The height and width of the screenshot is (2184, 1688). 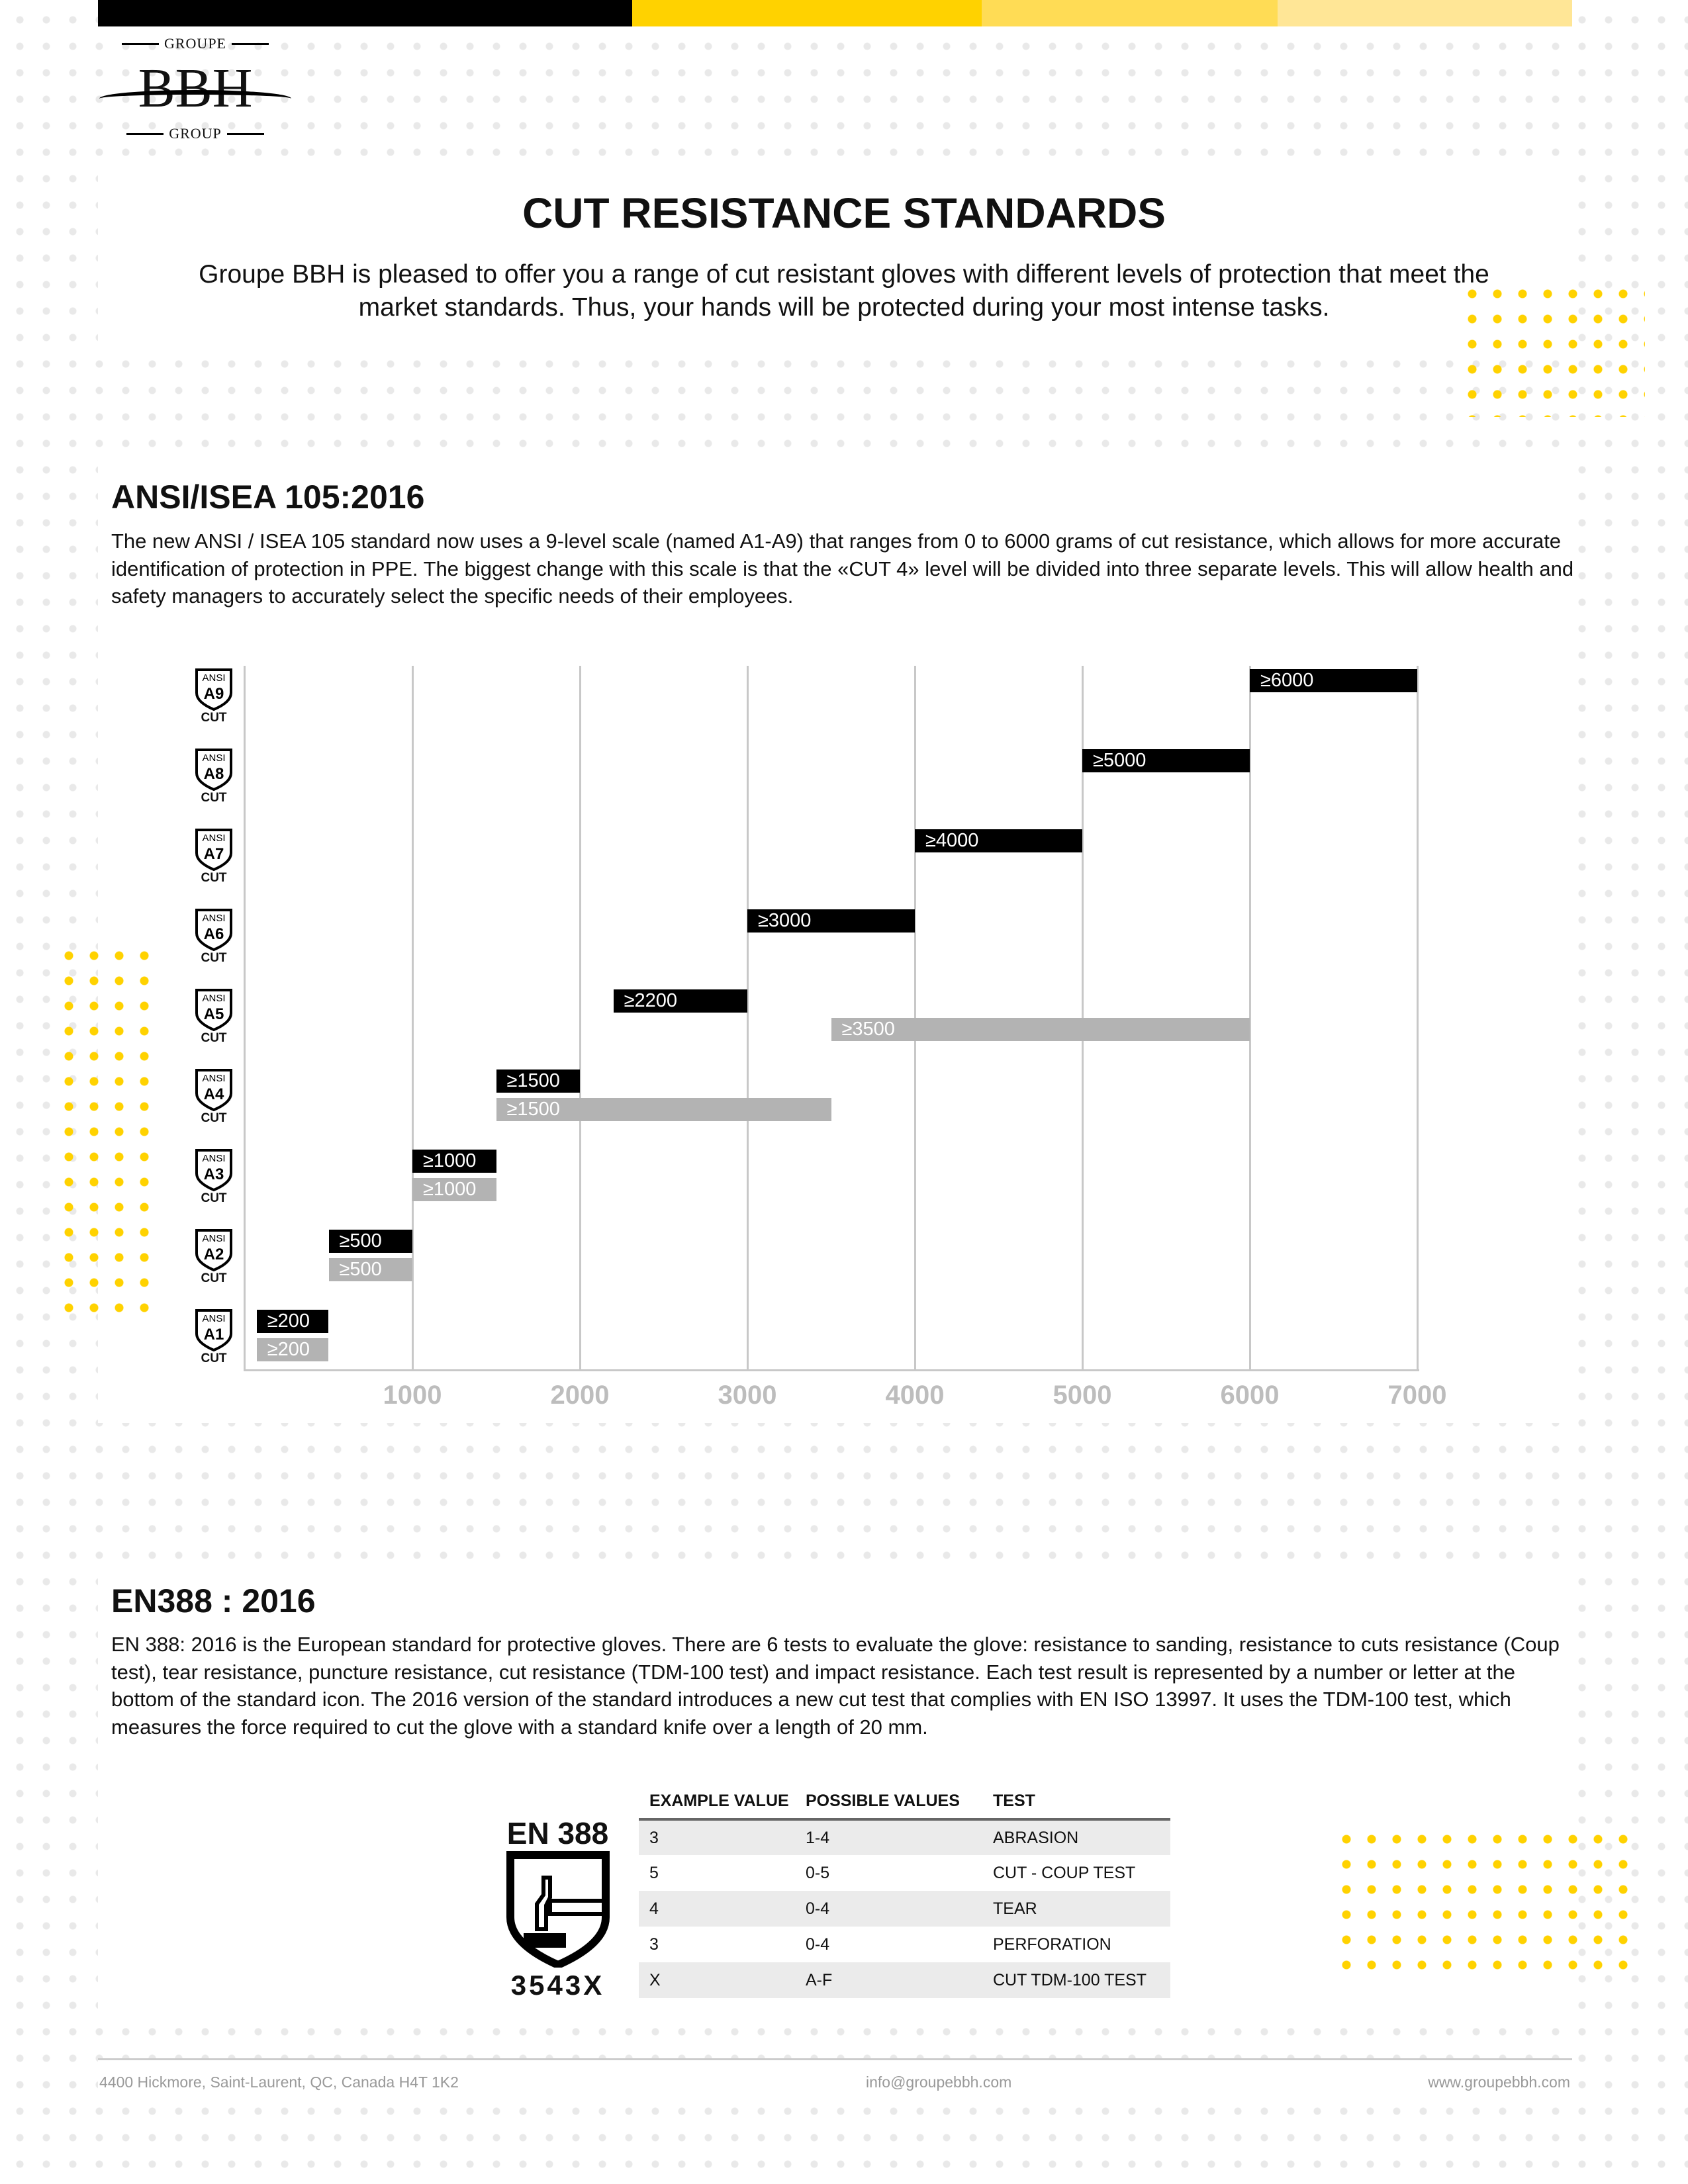 What do you see at coordinates (939, 2082) in the screenshot?
I see `footer-email: info@groupebbh.com` at bounding box center [939, 2082].